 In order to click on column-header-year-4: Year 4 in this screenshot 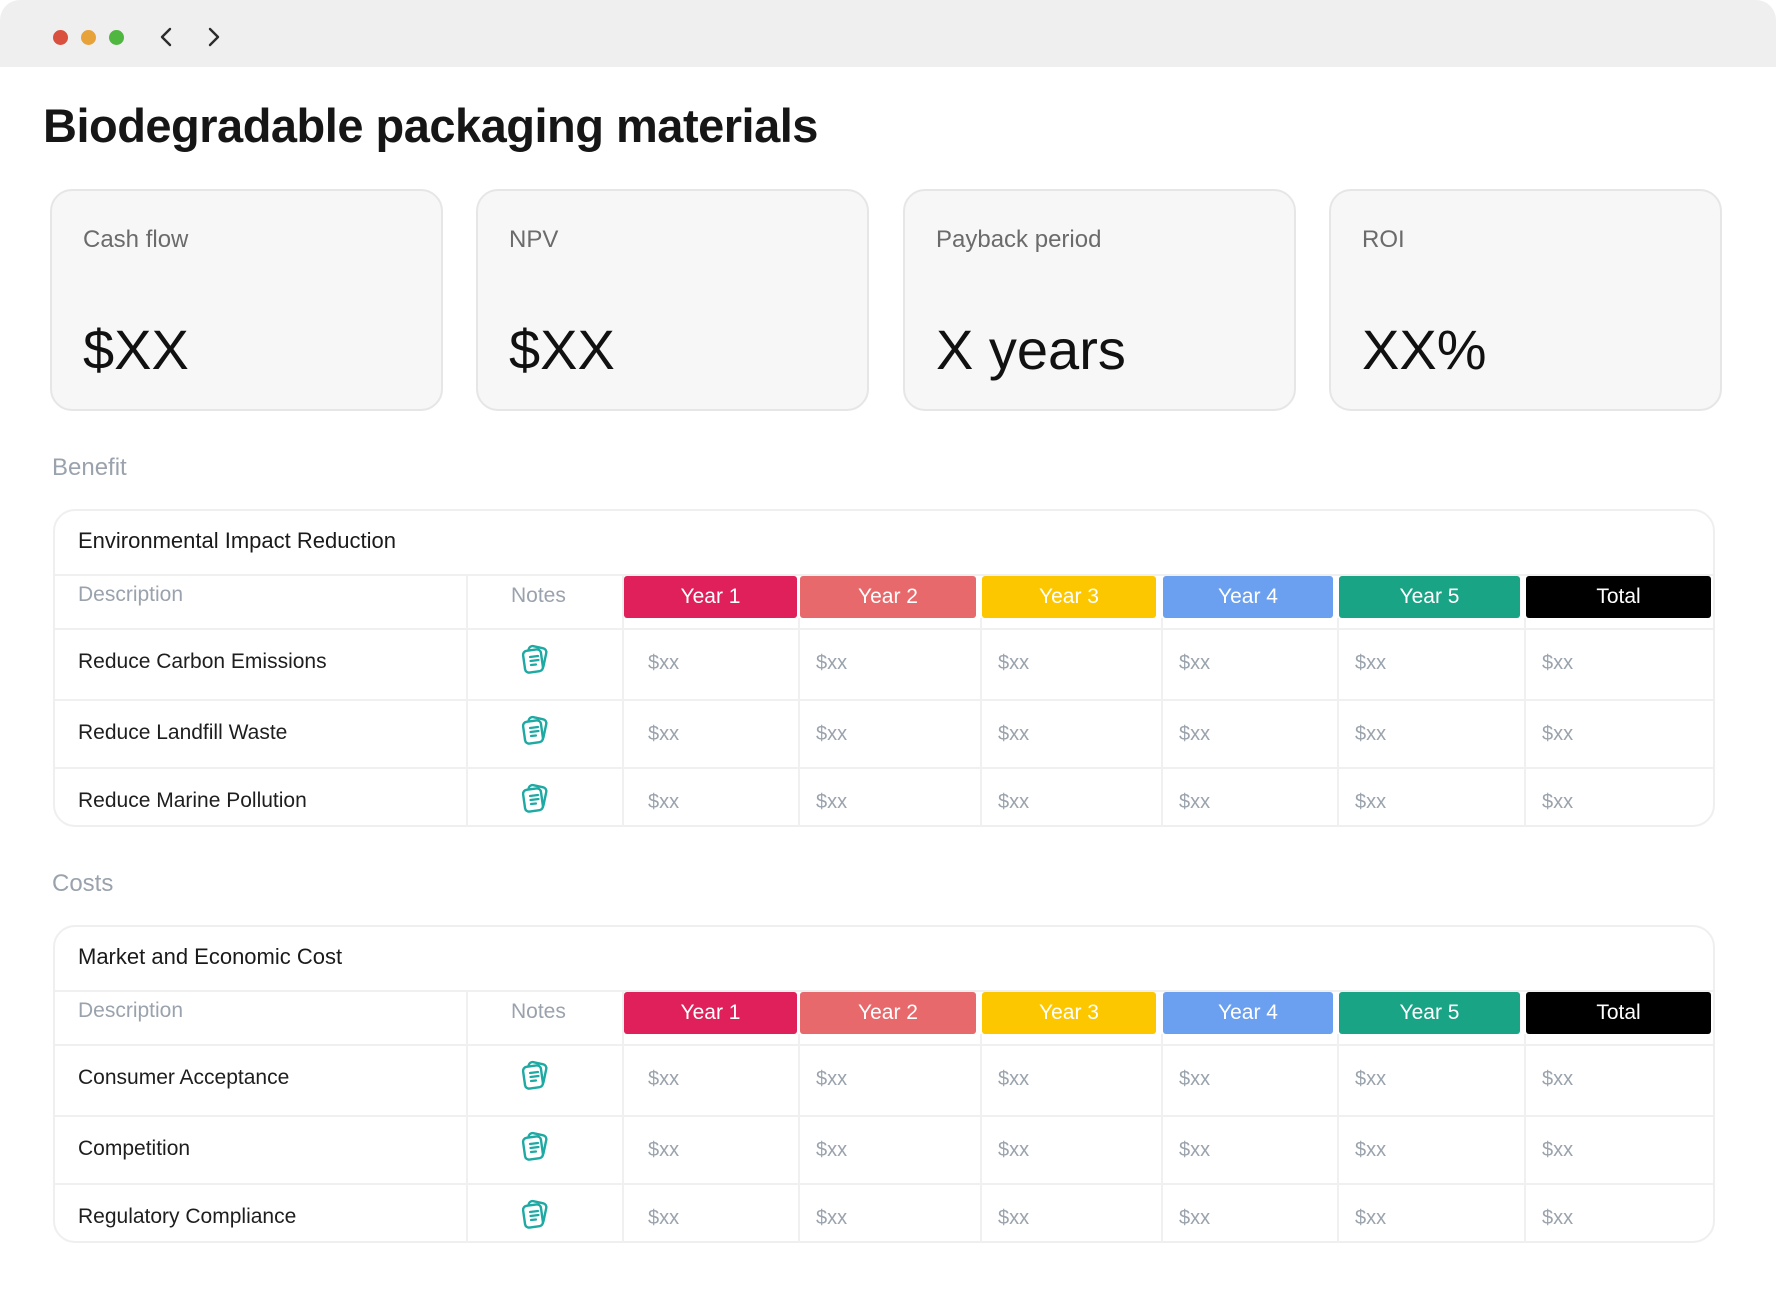, I will do `click(1248, 1013)`.